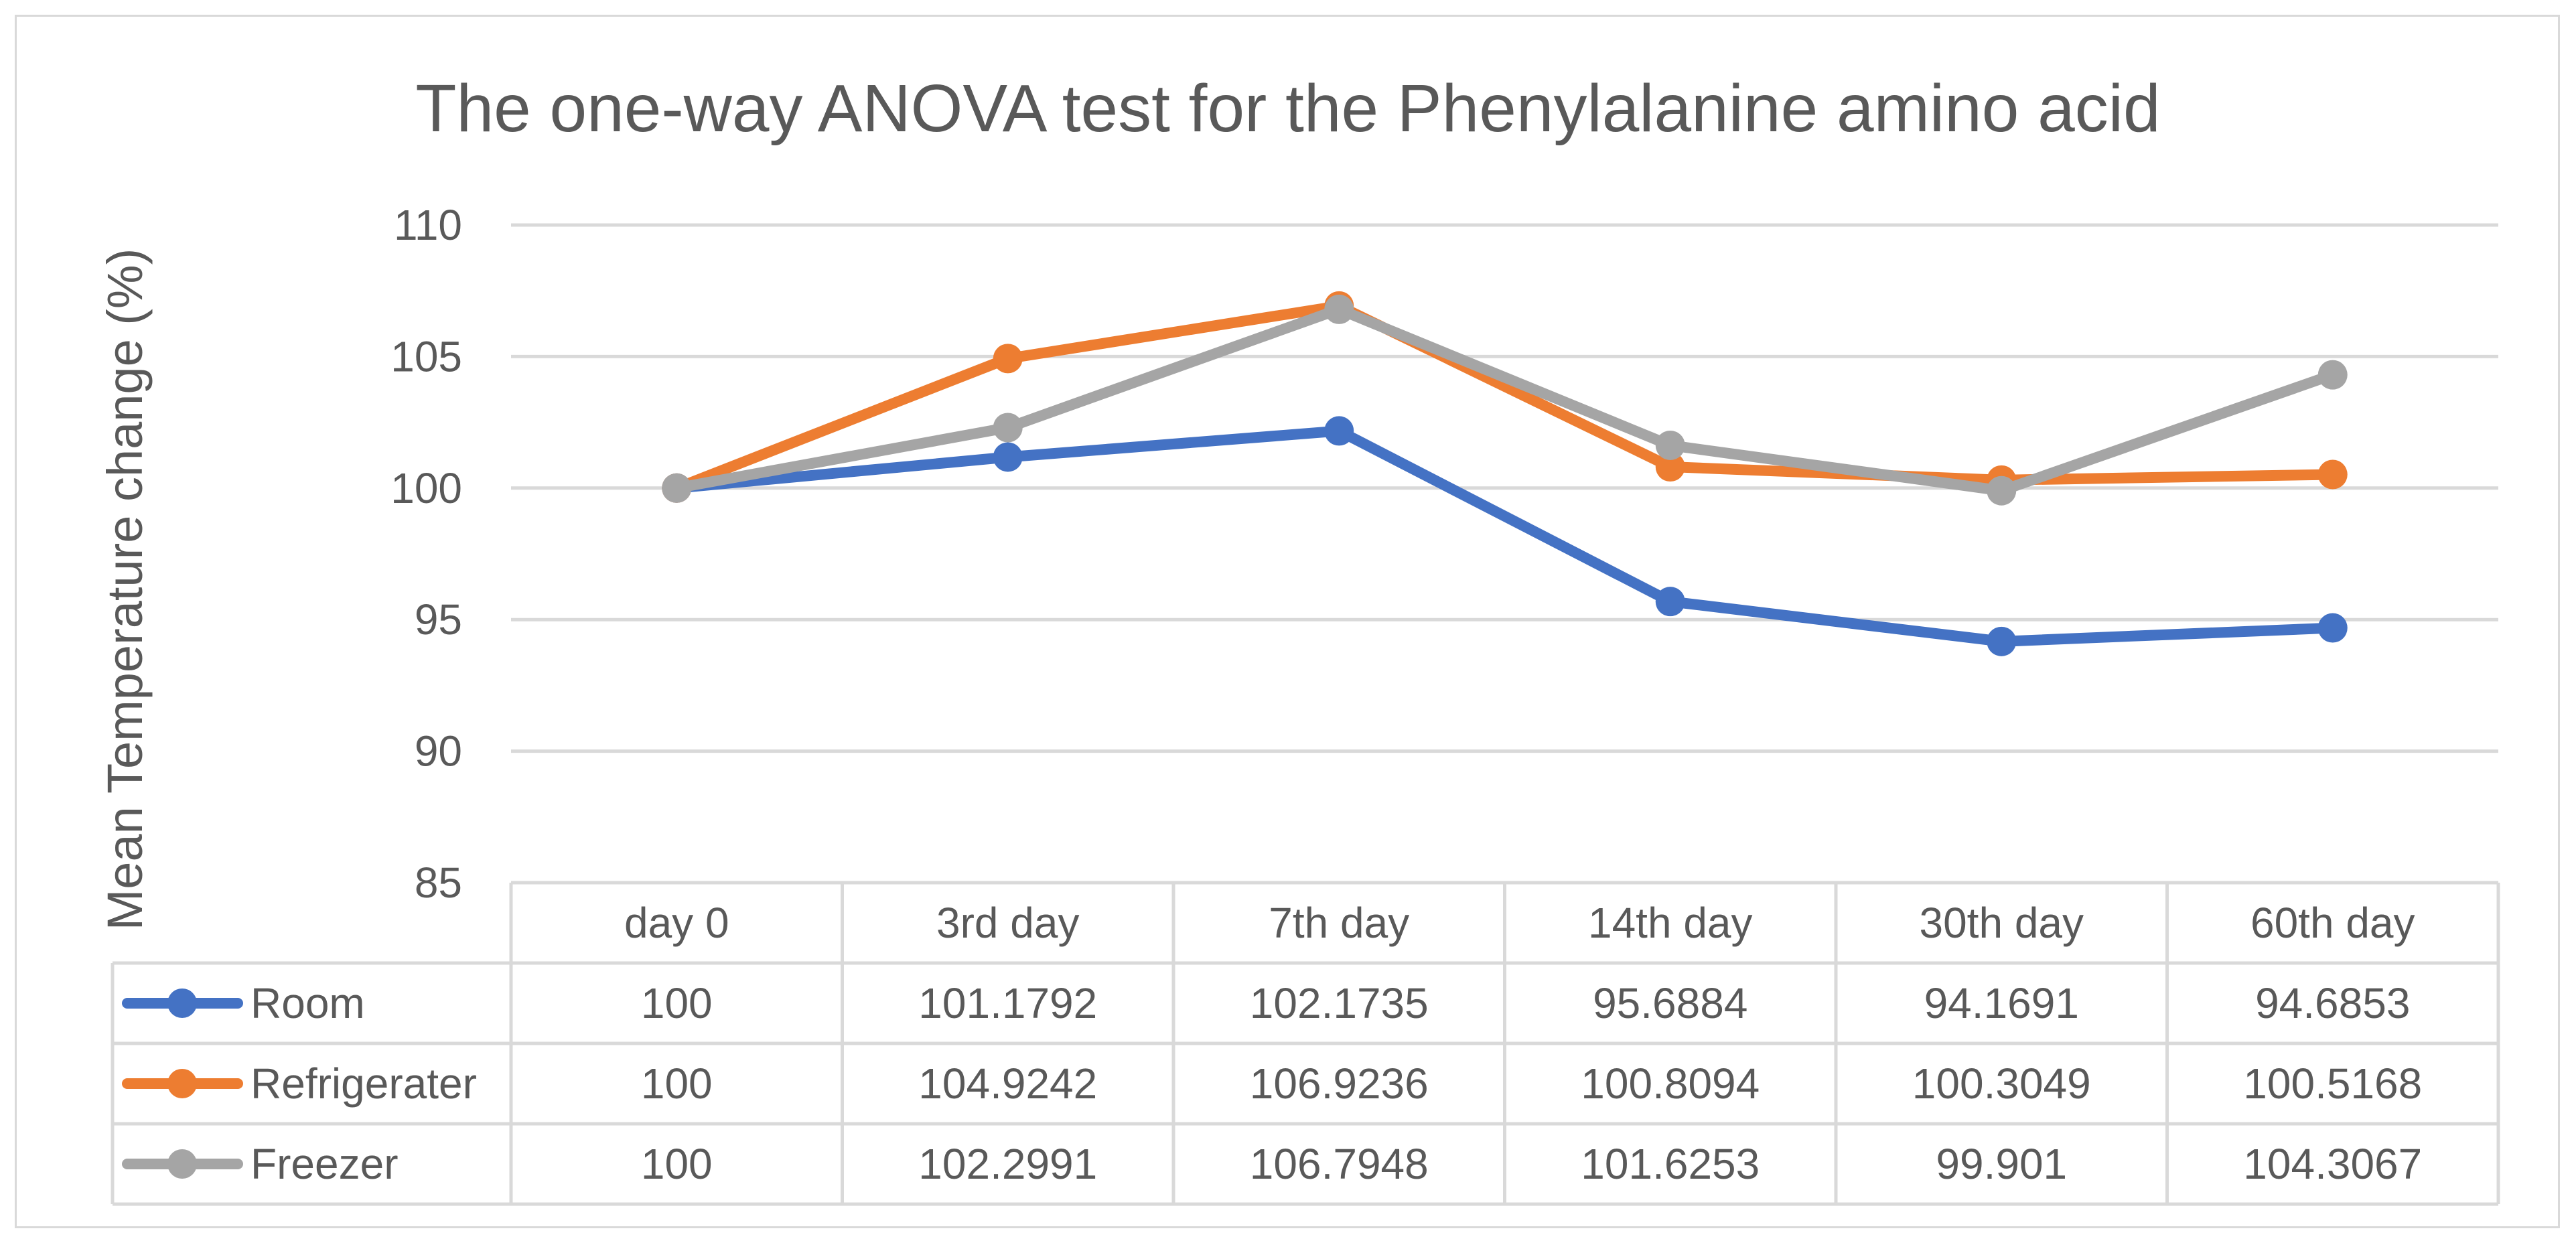 The width and height of the screenshot is (2576, 1245). Describe the element at coordinates (676, 923) in the screenshot. I see `x-category-label: day 0` at that location.